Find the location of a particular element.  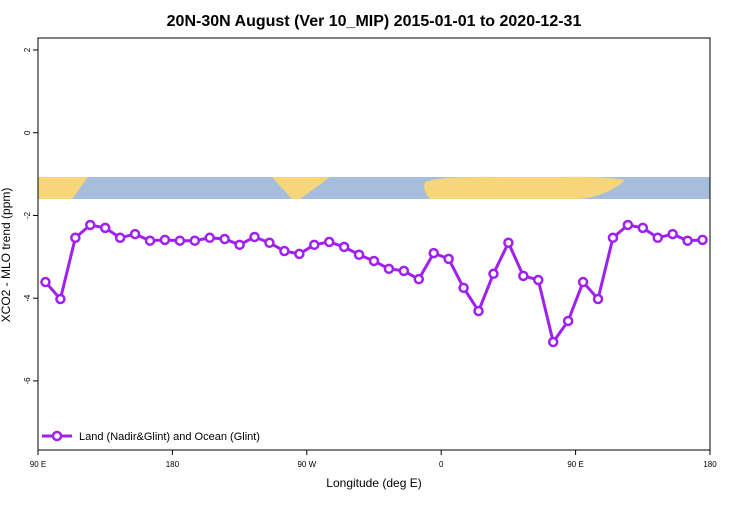

y-tick-label: -2 is located at coordinates (27, 215).